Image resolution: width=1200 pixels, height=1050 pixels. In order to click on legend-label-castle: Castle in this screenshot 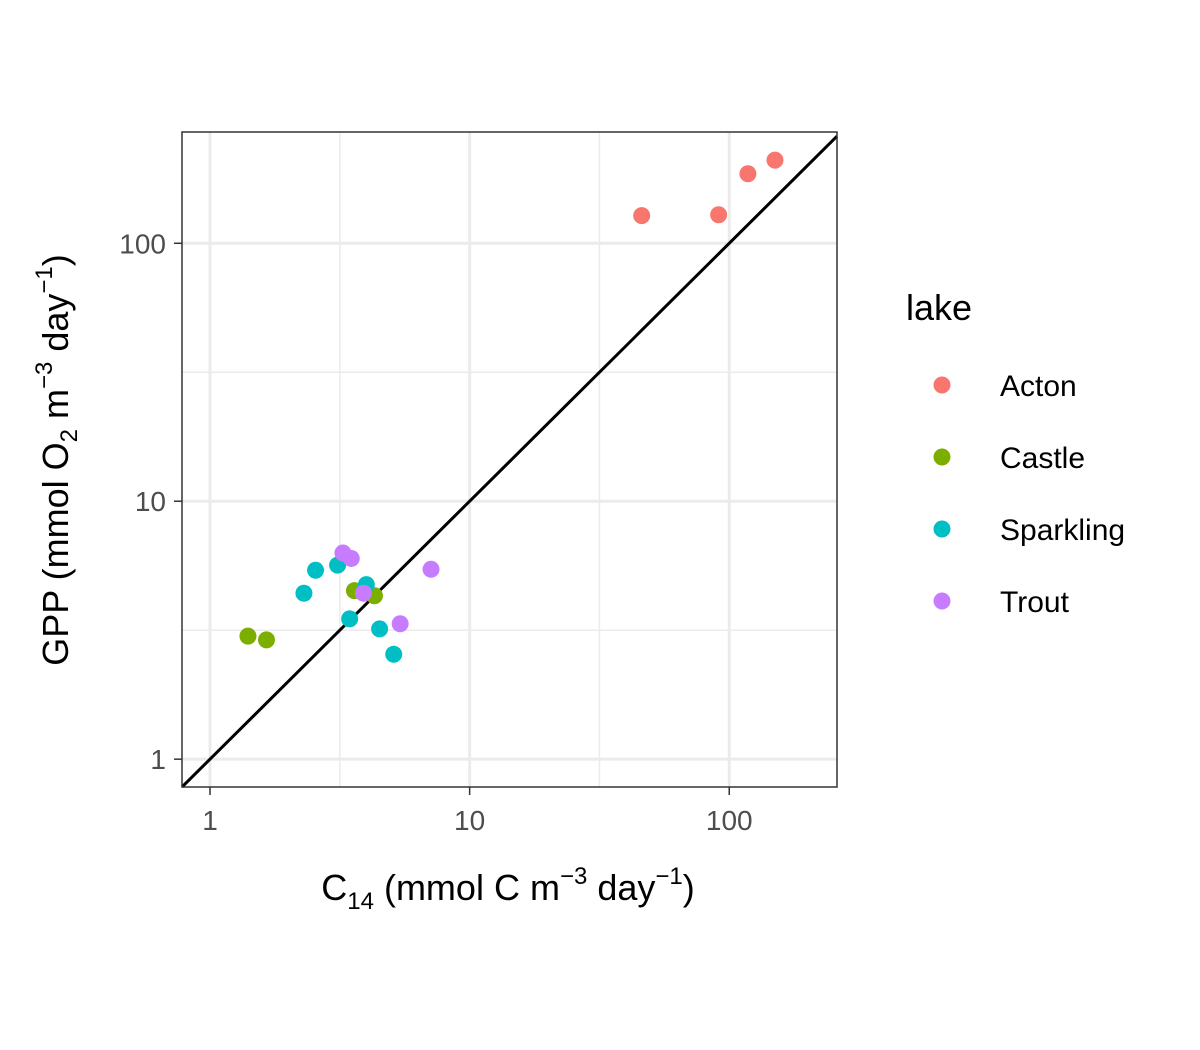, I will do `click(1042, 458)`.